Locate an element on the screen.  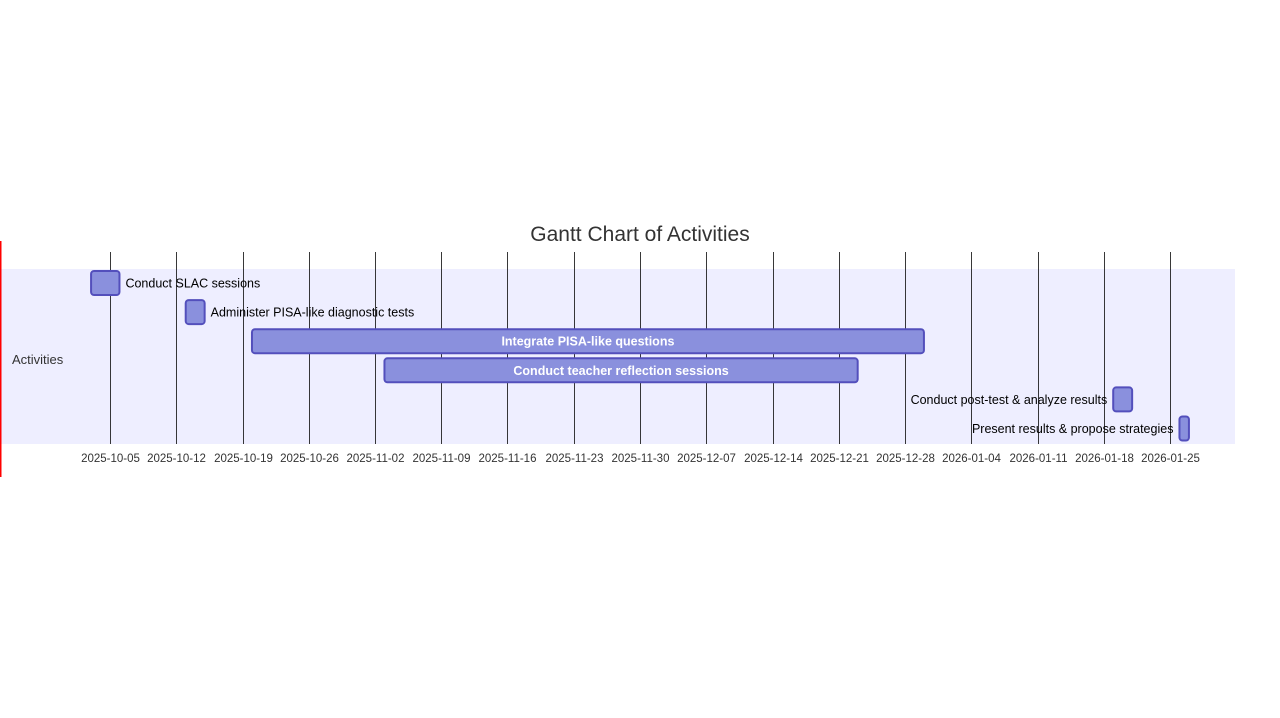
tick-label: 2025-12-21 is located at coordinates (839, 459).